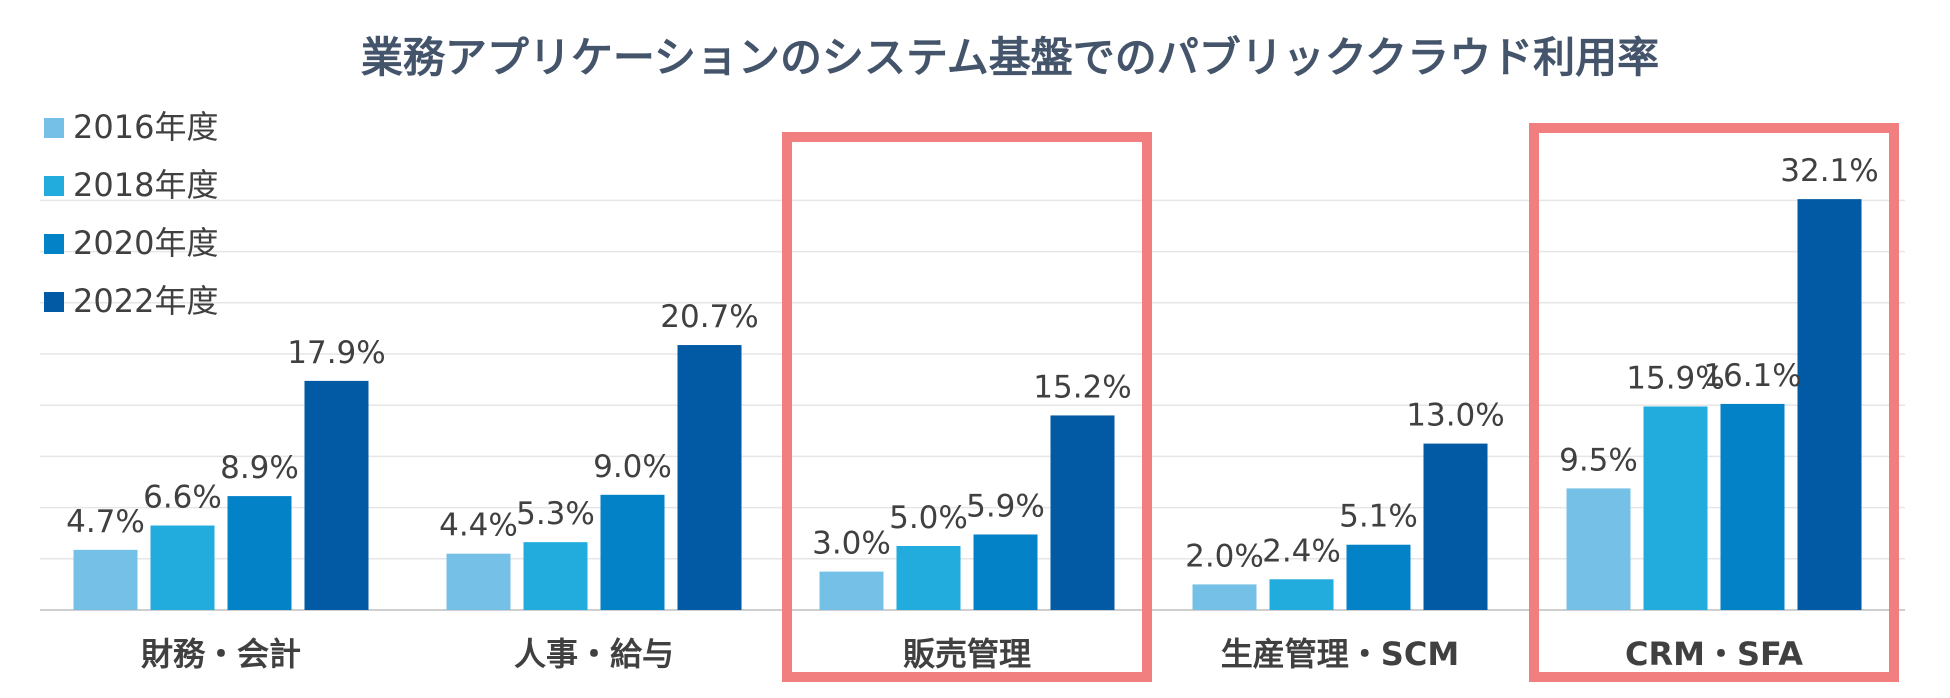 Image resolution: width=1950 pixels, height=698 pixels. I want to click on chart-title: 業務アプリケーションのシステム基盤でのパブリッククラウド利用率, so click(1010, 57).